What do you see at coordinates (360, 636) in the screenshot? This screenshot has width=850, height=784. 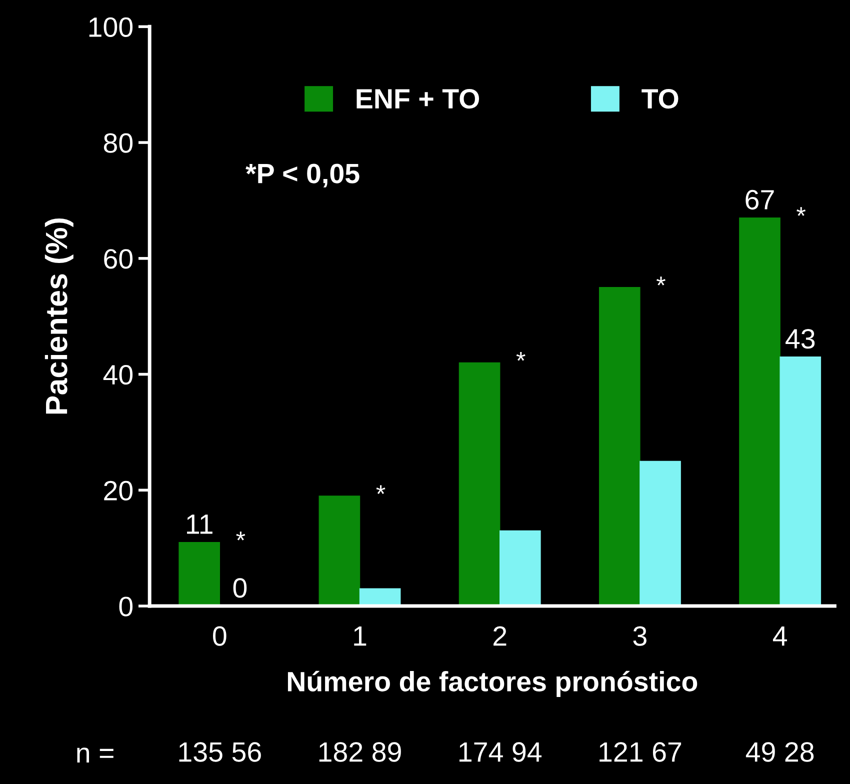 I see `x-tick-label: 1` at bounding box center [360, 636].